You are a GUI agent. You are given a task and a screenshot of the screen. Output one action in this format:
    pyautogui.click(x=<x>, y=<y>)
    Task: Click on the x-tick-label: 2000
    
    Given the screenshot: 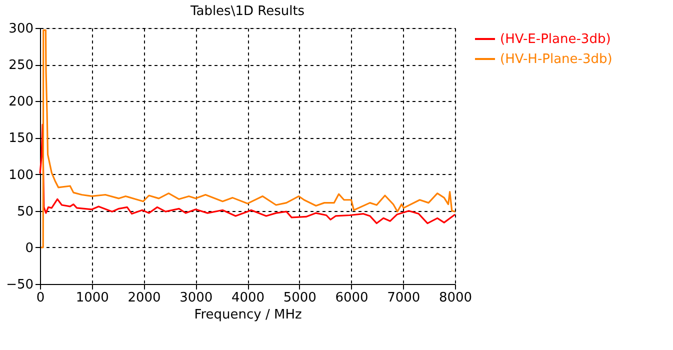 What is the action you would take?
    pyautogui.click(x=144, y=298)
    